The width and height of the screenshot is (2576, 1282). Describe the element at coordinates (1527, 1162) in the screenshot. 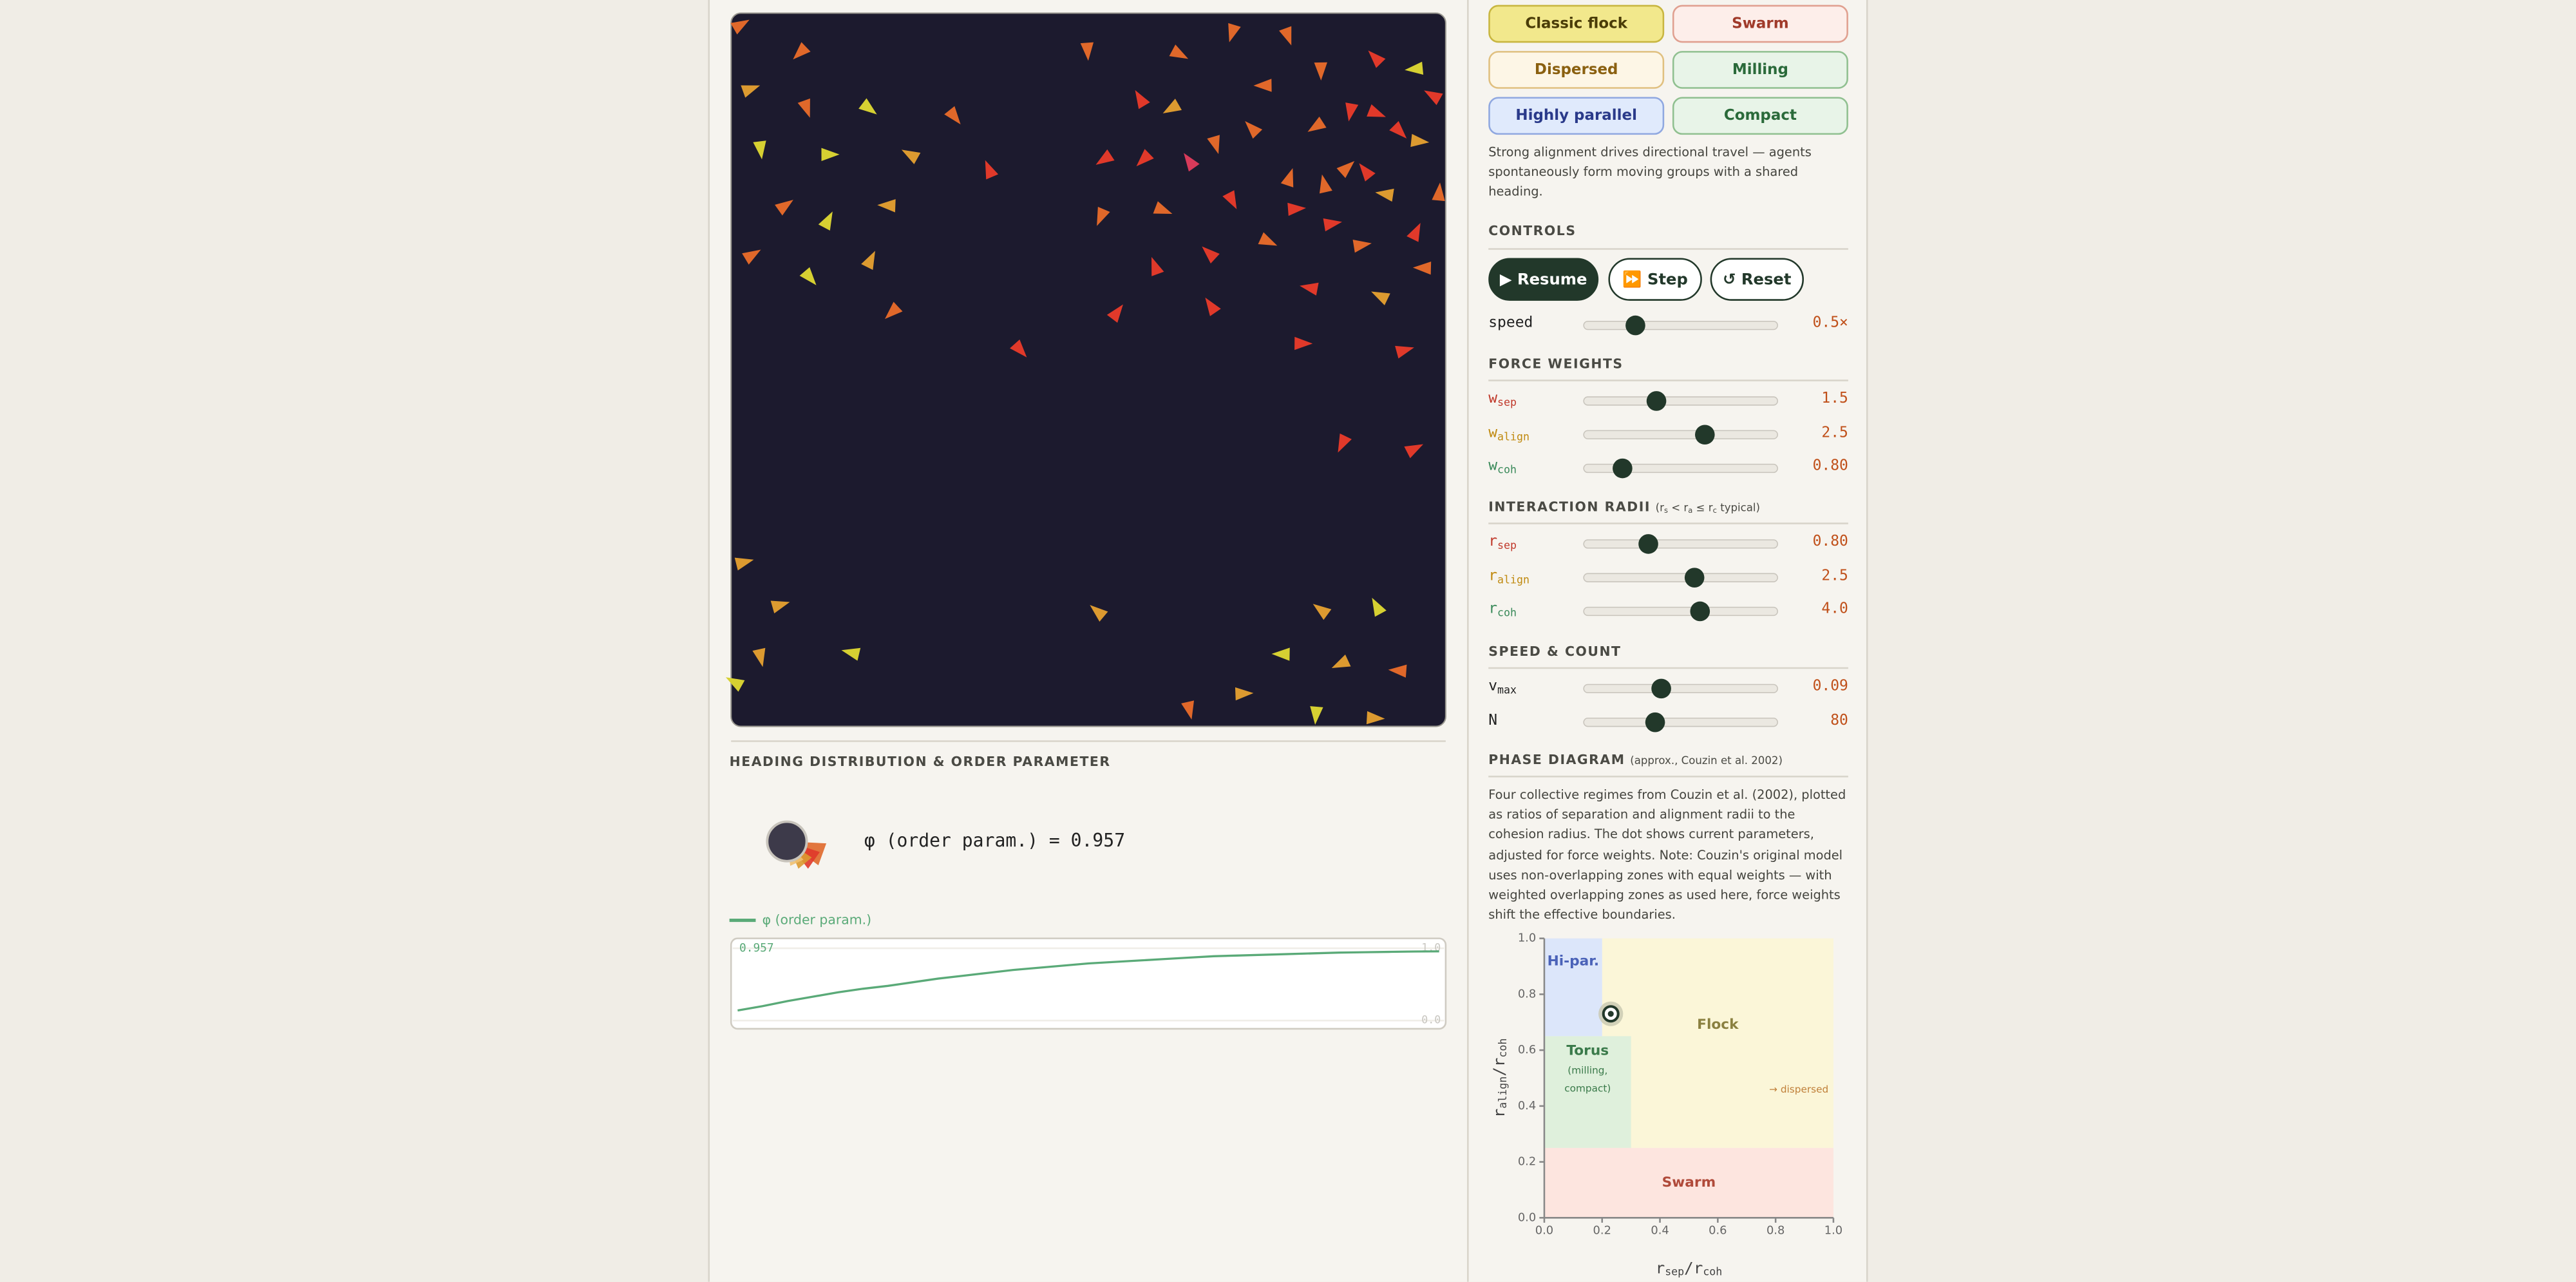

I see `y-tick-label: 0.2` at that location.